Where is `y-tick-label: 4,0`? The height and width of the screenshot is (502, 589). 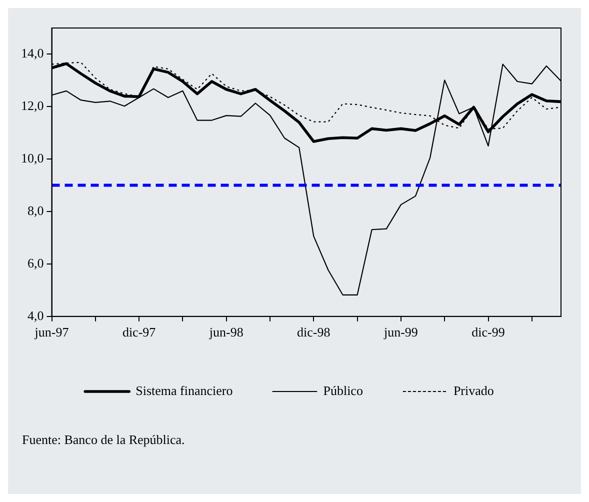 y-tick-label: 4,0 is located at coordinates (36, 315).